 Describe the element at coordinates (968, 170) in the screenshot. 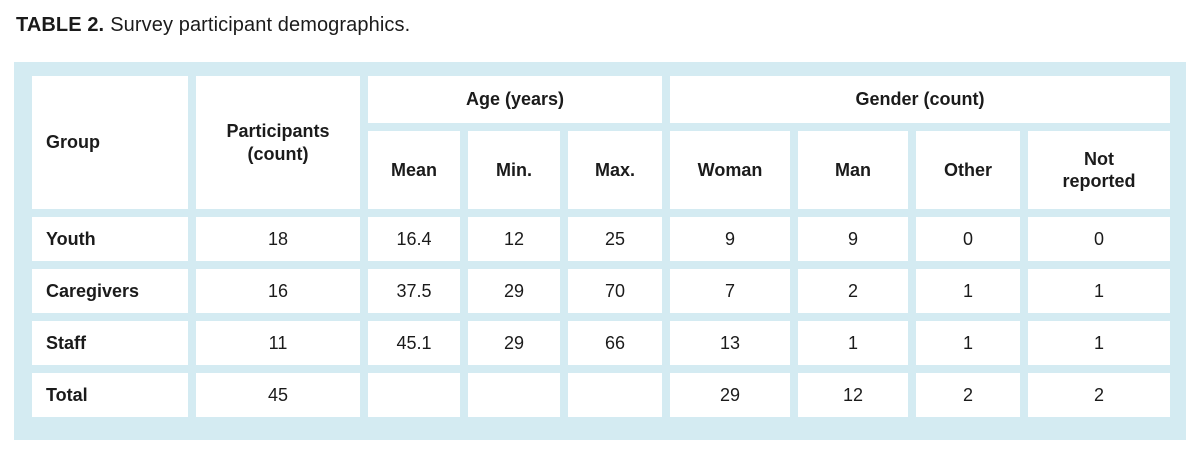

I see `column-header-other: Other` at that location.